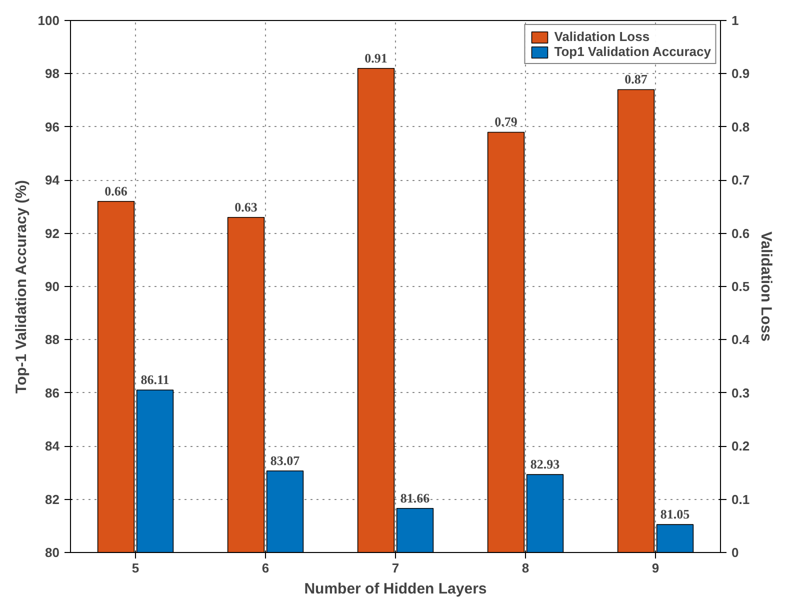  I want to click on data-label: 0.79, so click(506, 122).